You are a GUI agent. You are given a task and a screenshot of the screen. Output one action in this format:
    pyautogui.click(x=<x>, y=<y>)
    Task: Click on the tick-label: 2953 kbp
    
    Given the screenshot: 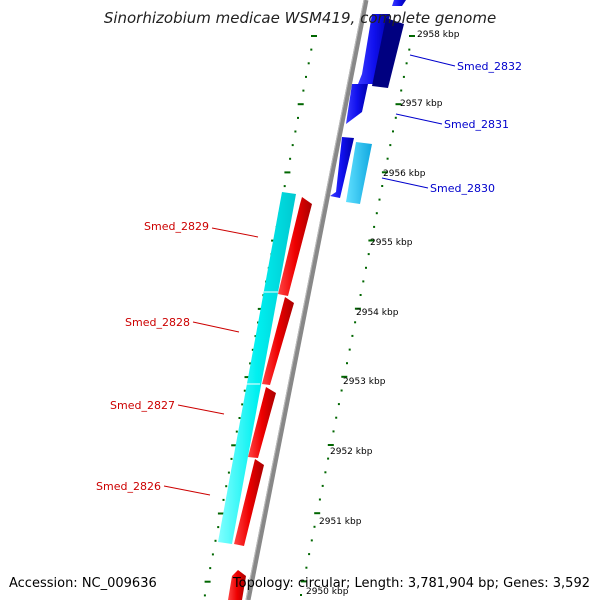 What is the action you would take?
    pyautogui.click(x=364, y=382)
    